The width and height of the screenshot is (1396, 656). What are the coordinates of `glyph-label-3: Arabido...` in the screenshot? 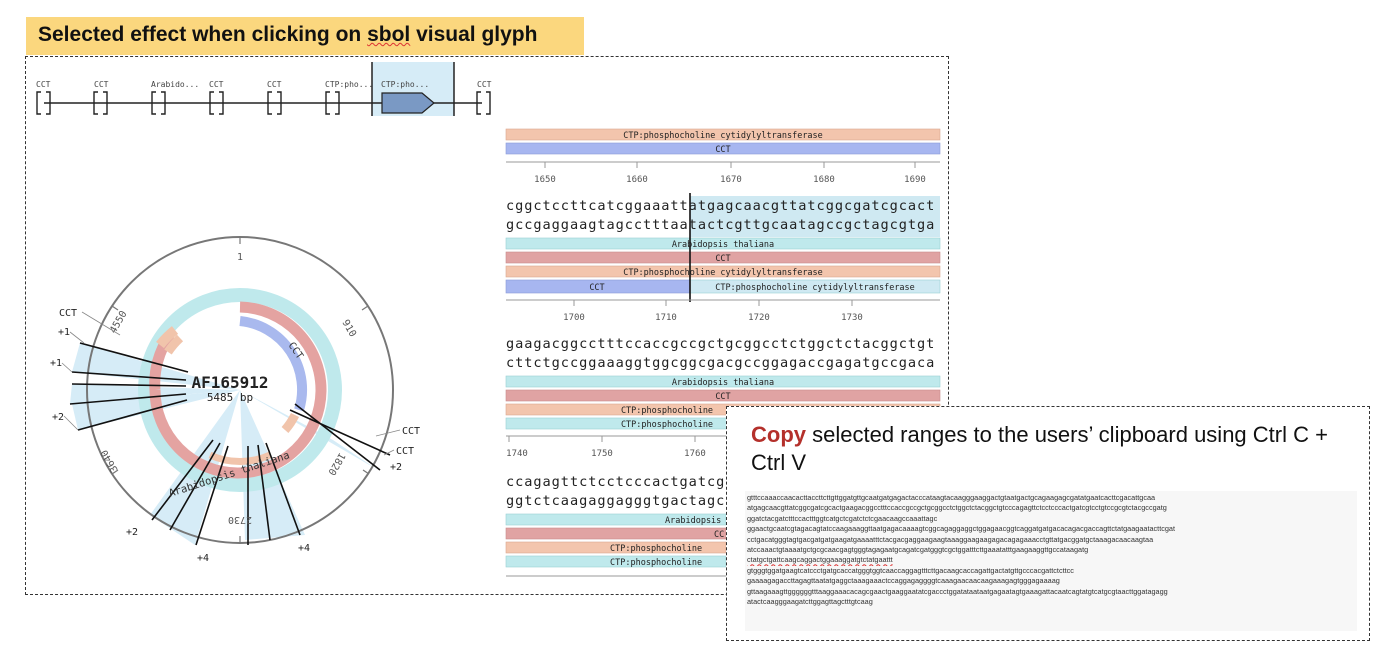 It's located at (175, 84).